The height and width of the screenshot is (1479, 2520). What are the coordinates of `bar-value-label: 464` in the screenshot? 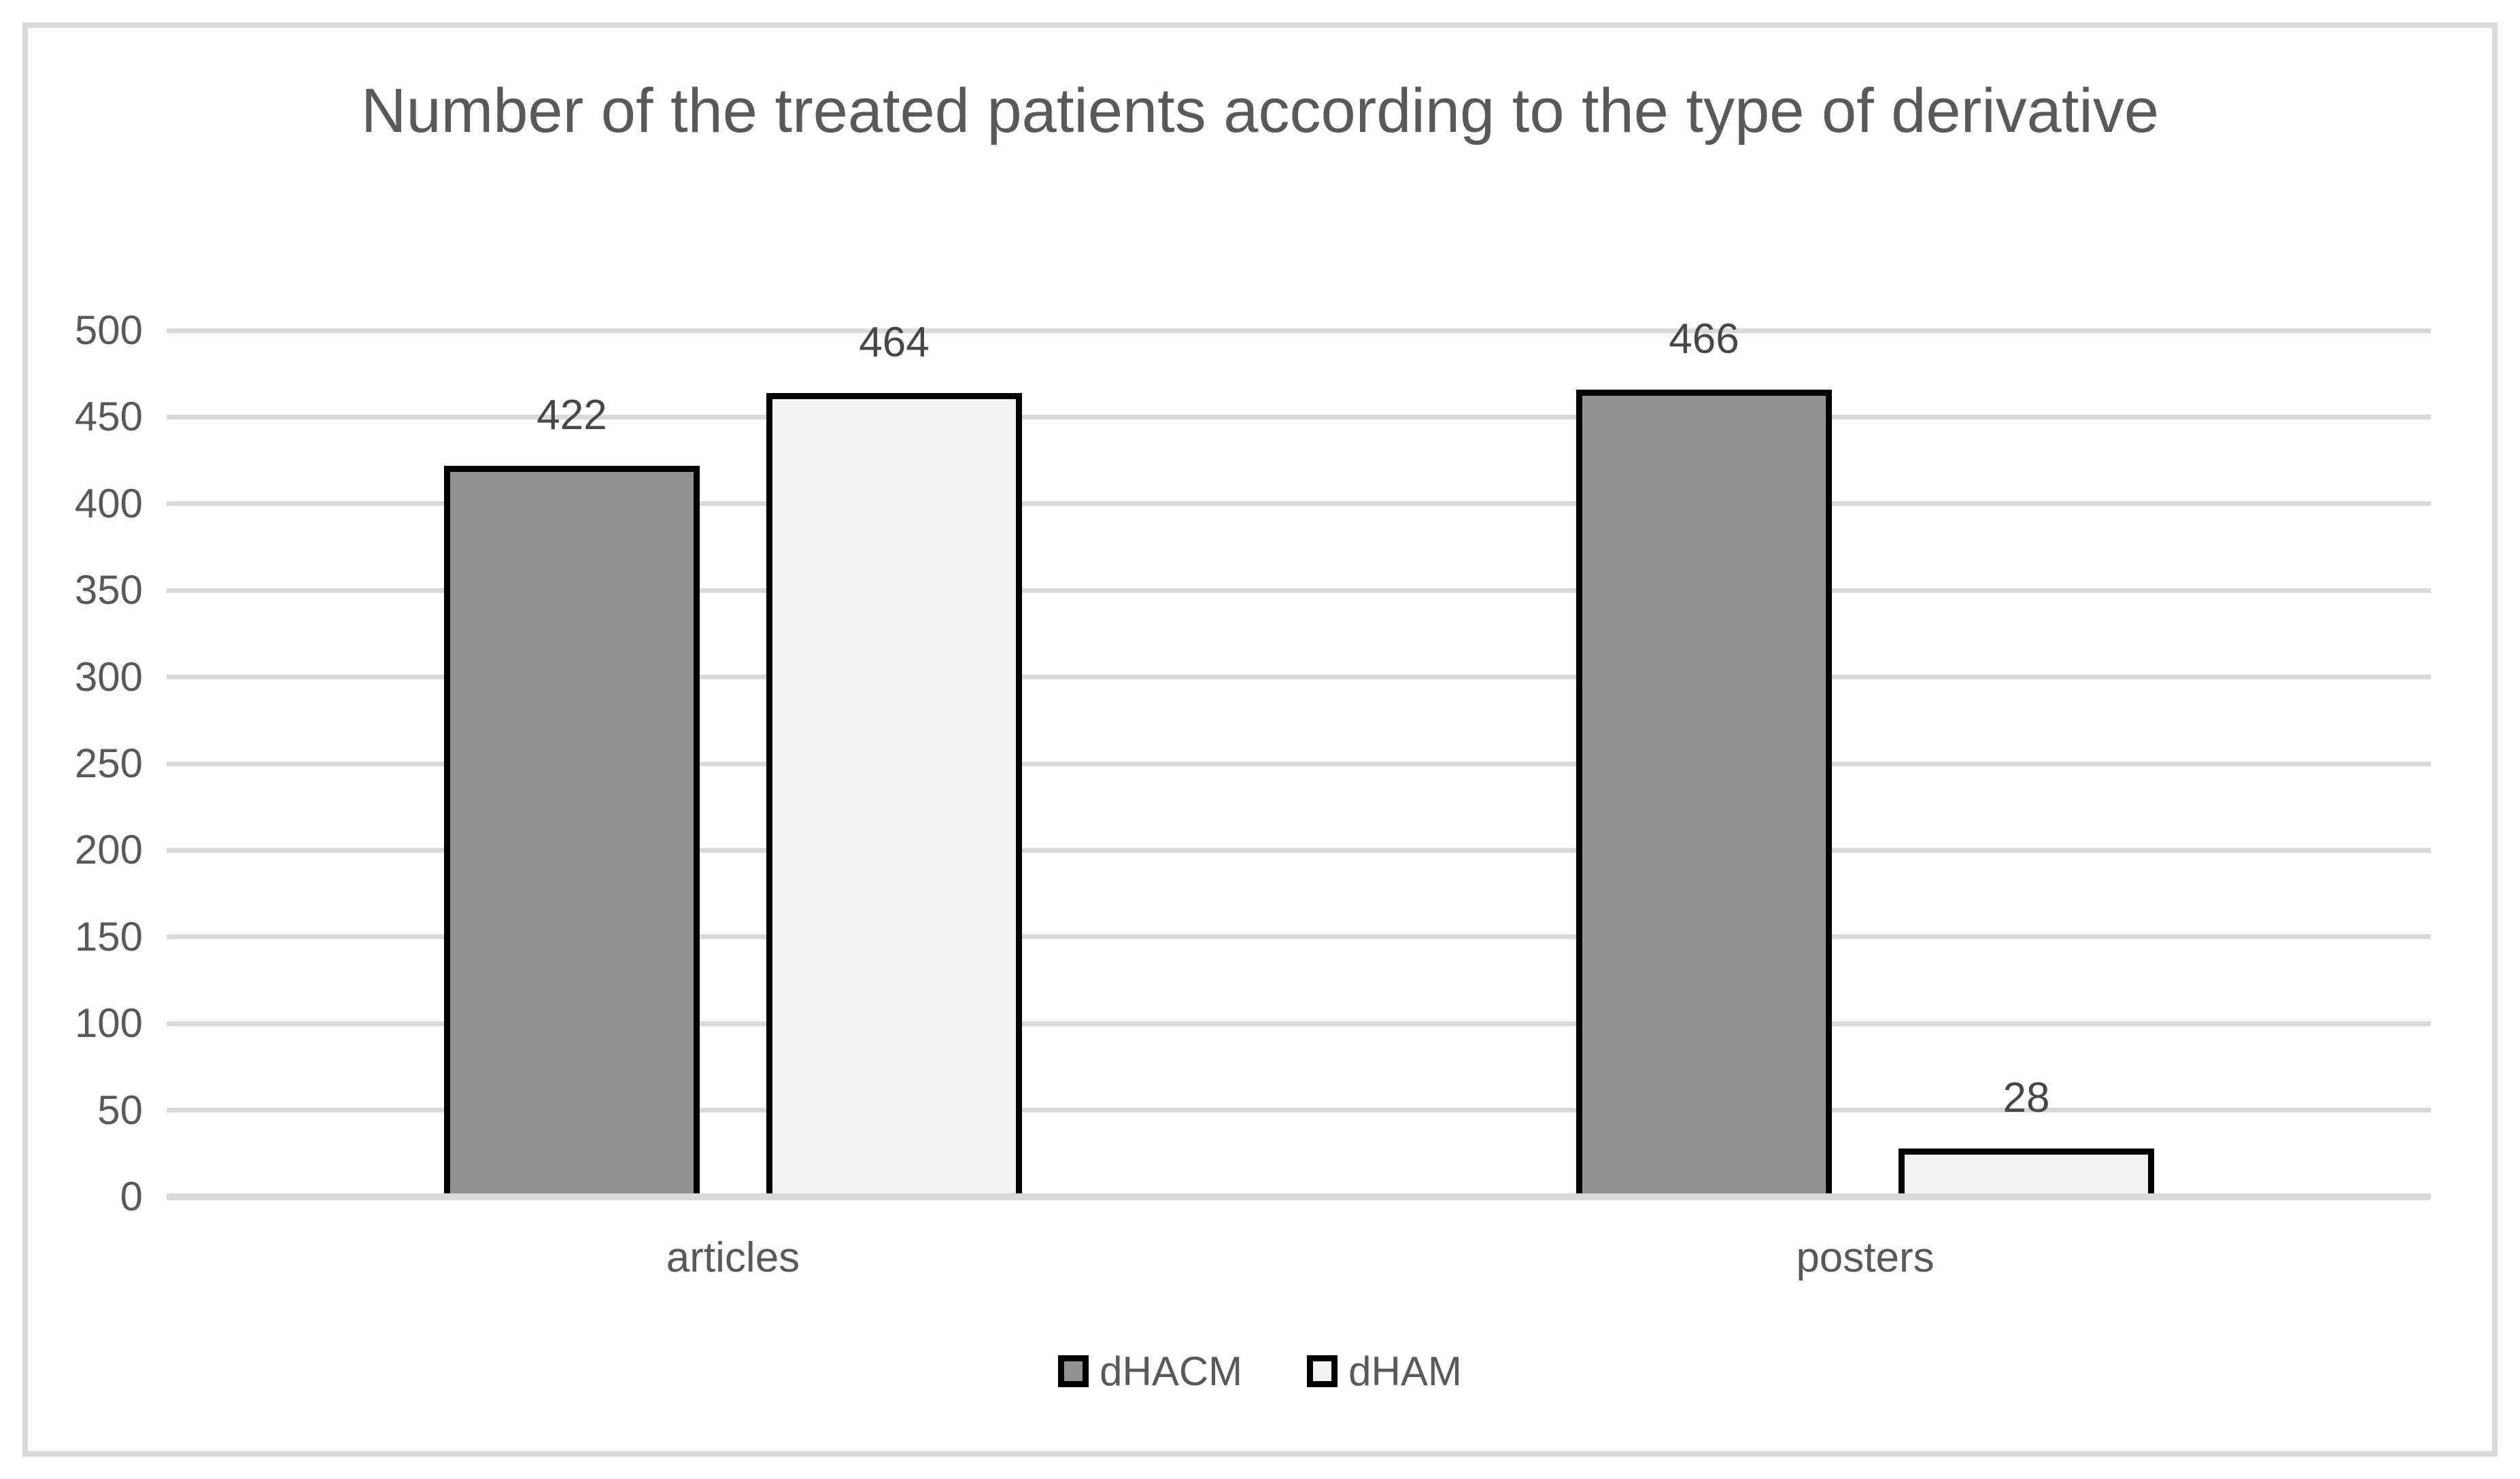 It's located at (894, 343).